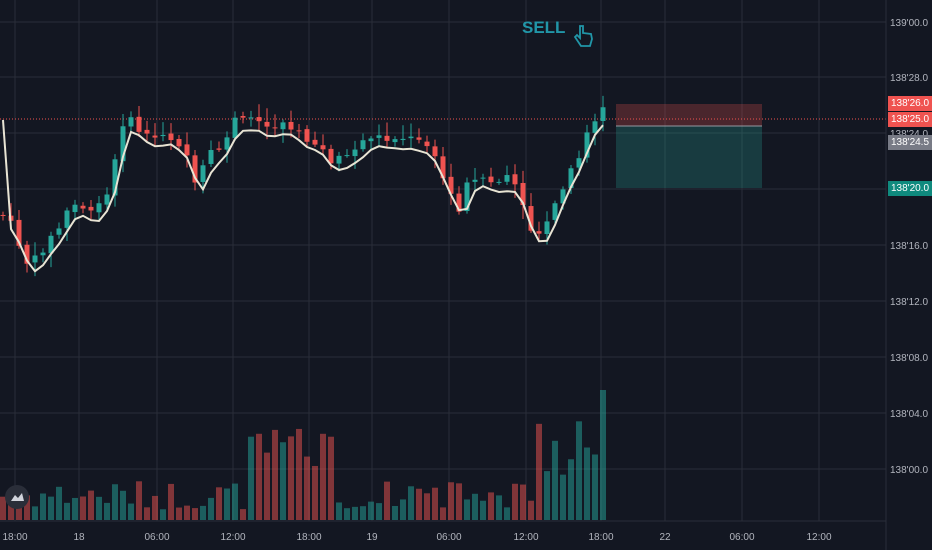 Image resolution: width=932 pixels, height=550 pixels. I want to click on short-position-tool, so click(689, 146).